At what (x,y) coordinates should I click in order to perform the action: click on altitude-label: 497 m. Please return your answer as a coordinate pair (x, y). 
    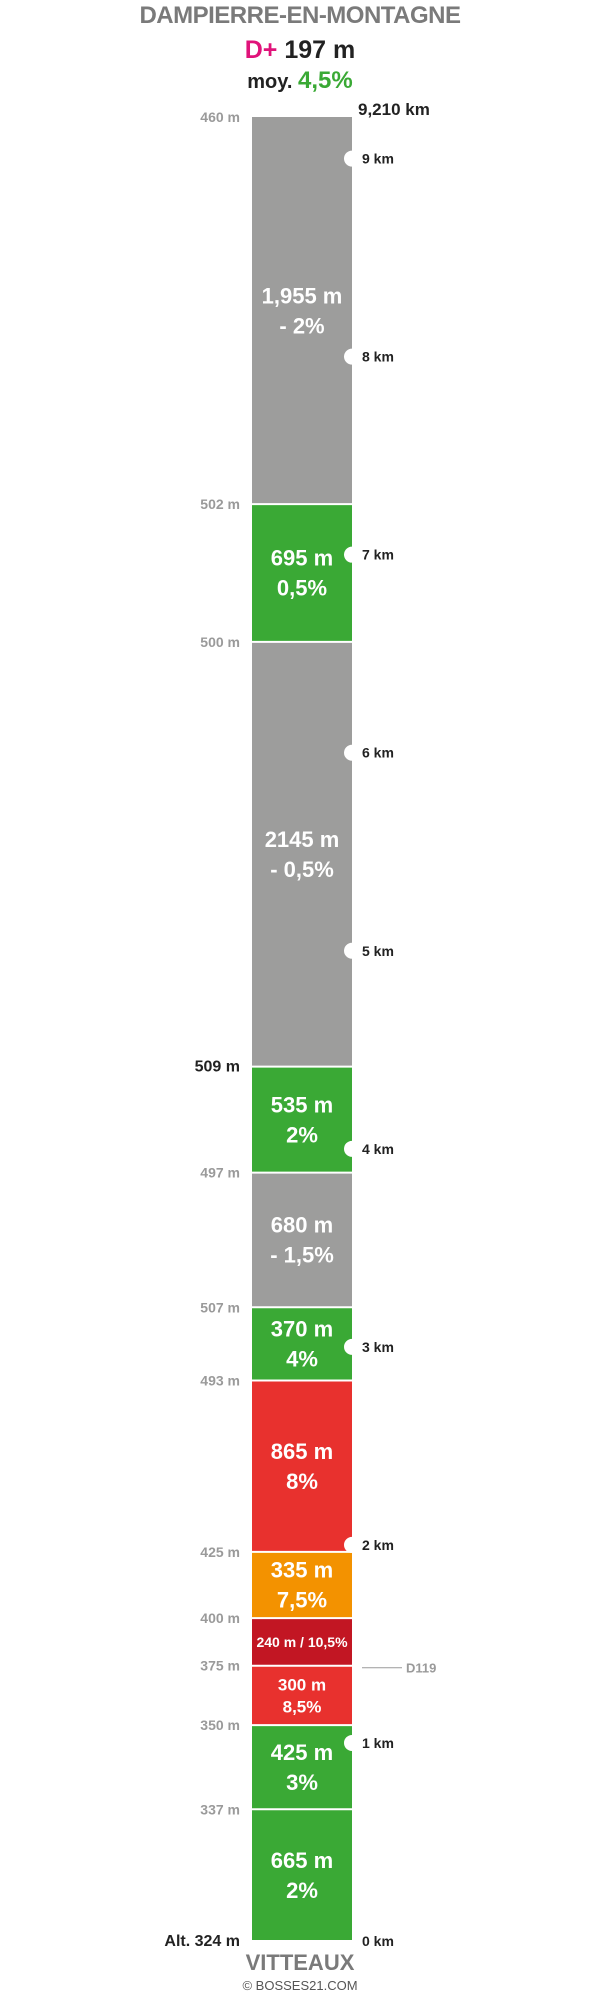
    Looking at the image, I should click on (220, 1173).